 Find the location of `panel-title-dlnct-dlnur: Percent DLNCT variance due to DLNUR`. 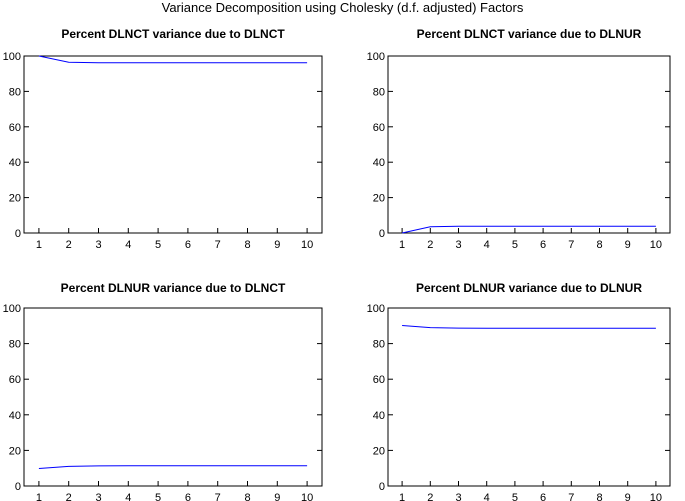

panel-title-dlnct-dlnur: Percent DLNCT variance due to DLNUR is located at coordinates (529, 34).